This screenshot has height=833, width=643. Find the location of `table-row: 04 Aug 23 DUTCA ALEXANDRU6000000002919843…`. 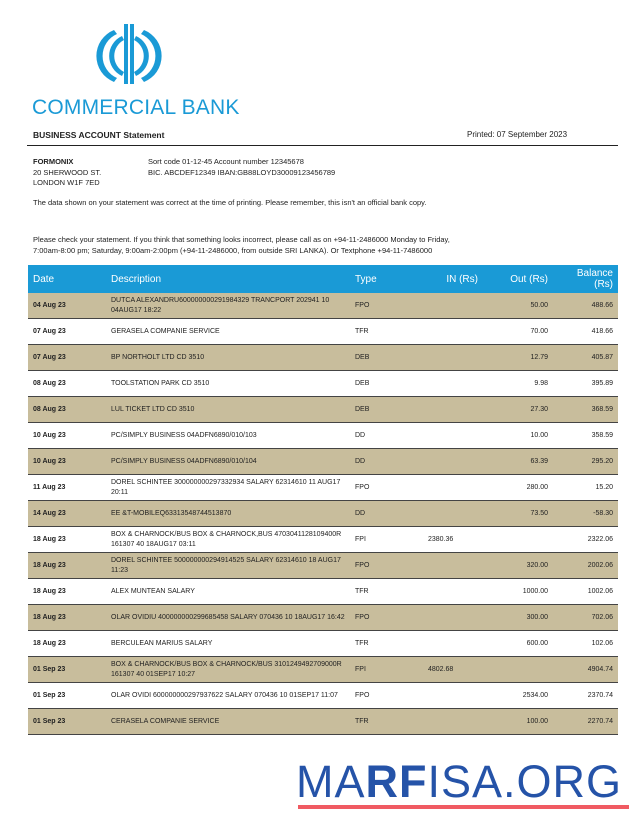

table-row: 04 Aug 23 DUTCA ALEXANDRU6000000002919843… is located at coordinates (323, 306).